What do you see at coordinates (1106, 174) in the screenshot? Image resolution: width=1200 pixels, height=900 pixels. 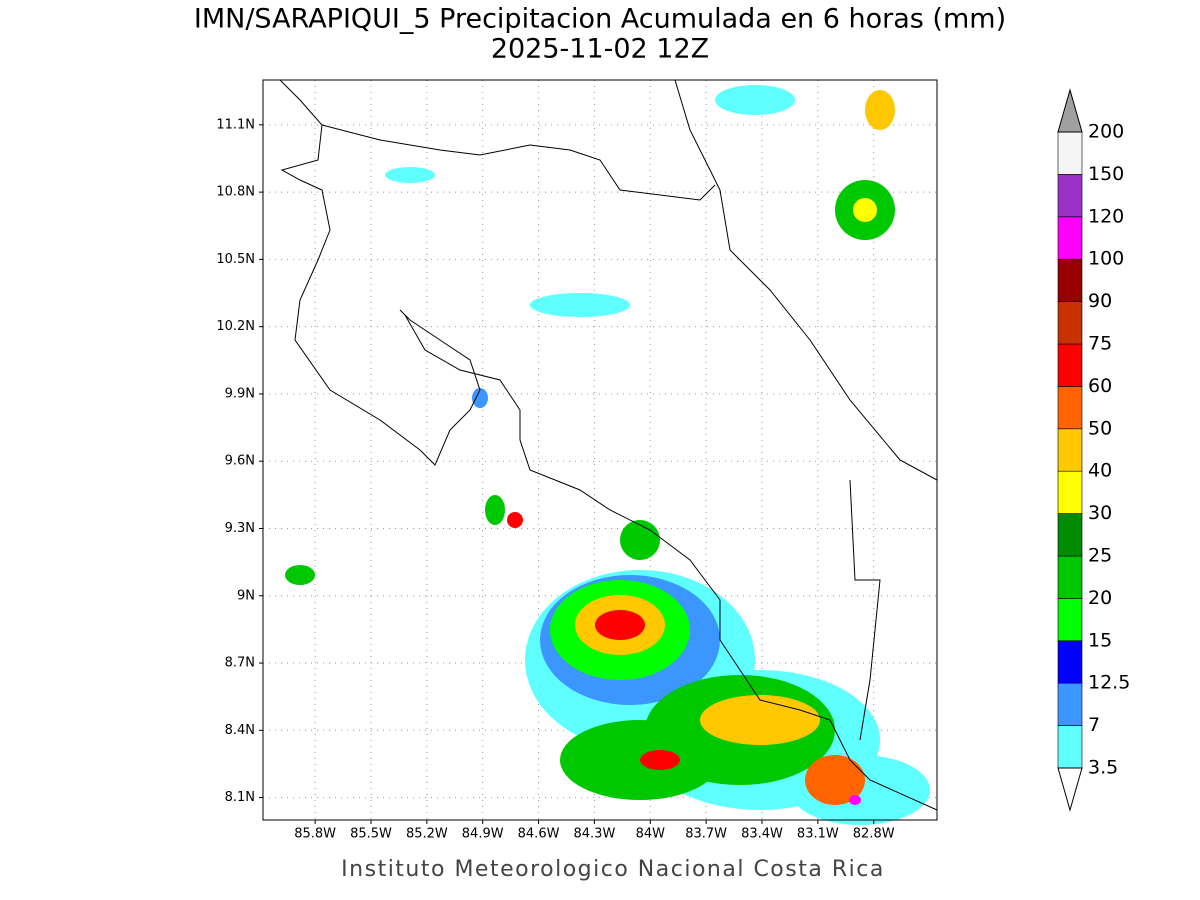 I see `colorbar-label: 150` at bounding box center [1106, 174].